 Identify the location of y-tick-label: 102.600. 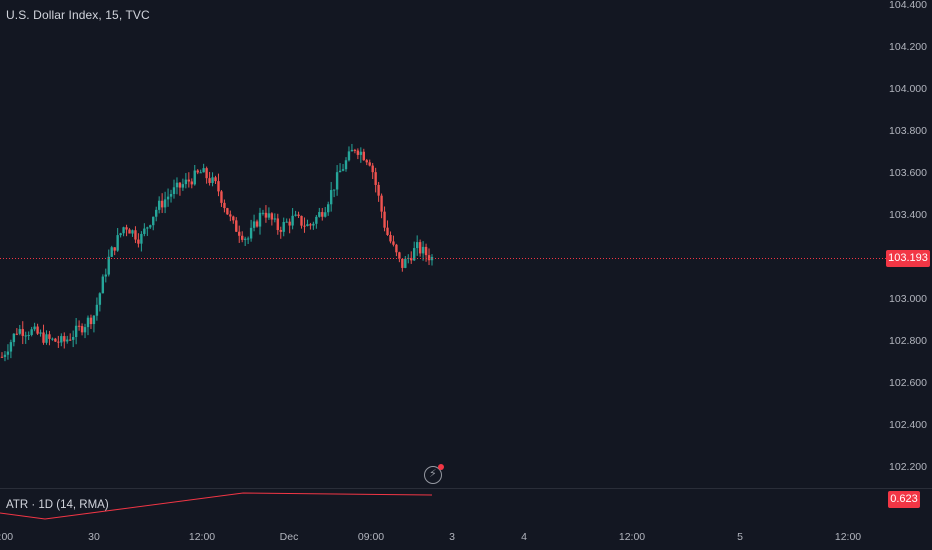
(908, 383).